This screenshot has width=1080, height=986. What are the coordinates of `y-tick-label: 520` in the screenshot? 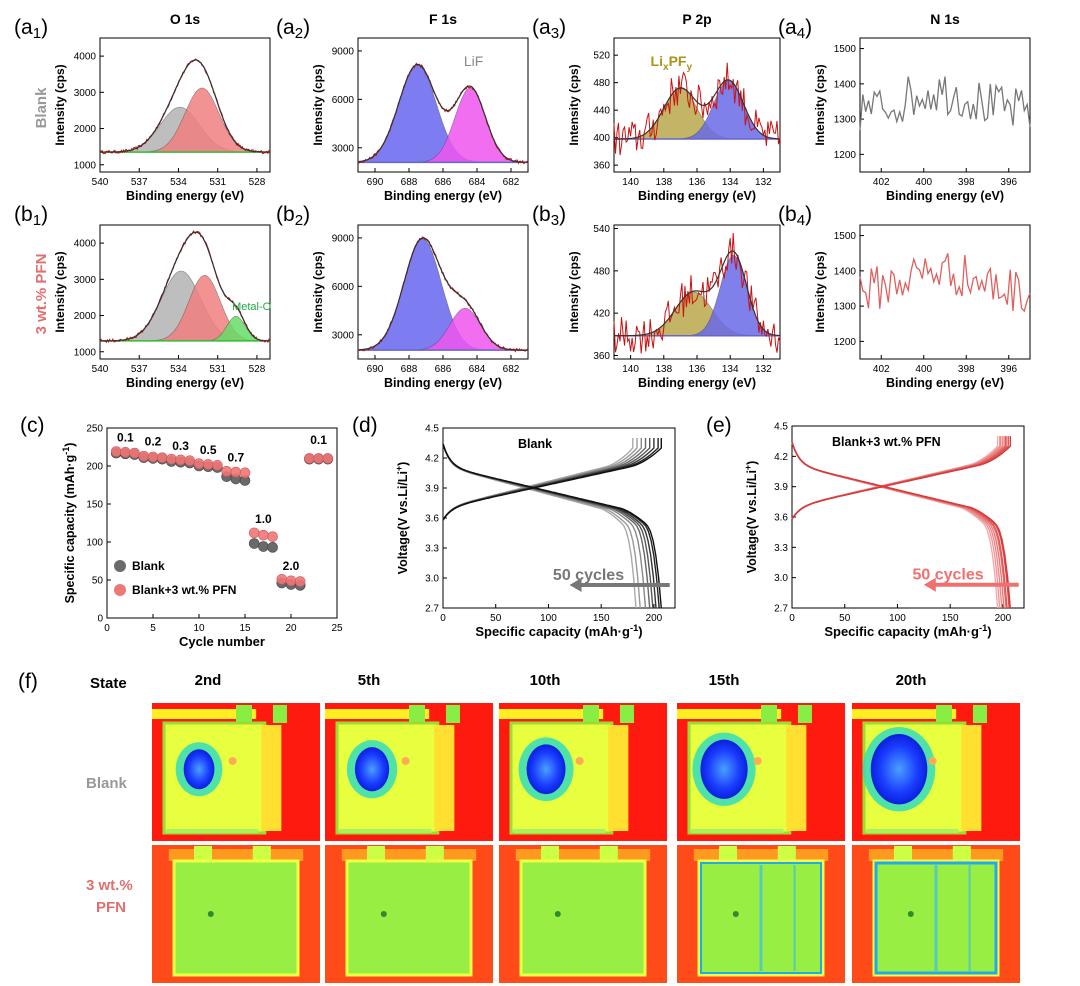 It's located at (601, 56).